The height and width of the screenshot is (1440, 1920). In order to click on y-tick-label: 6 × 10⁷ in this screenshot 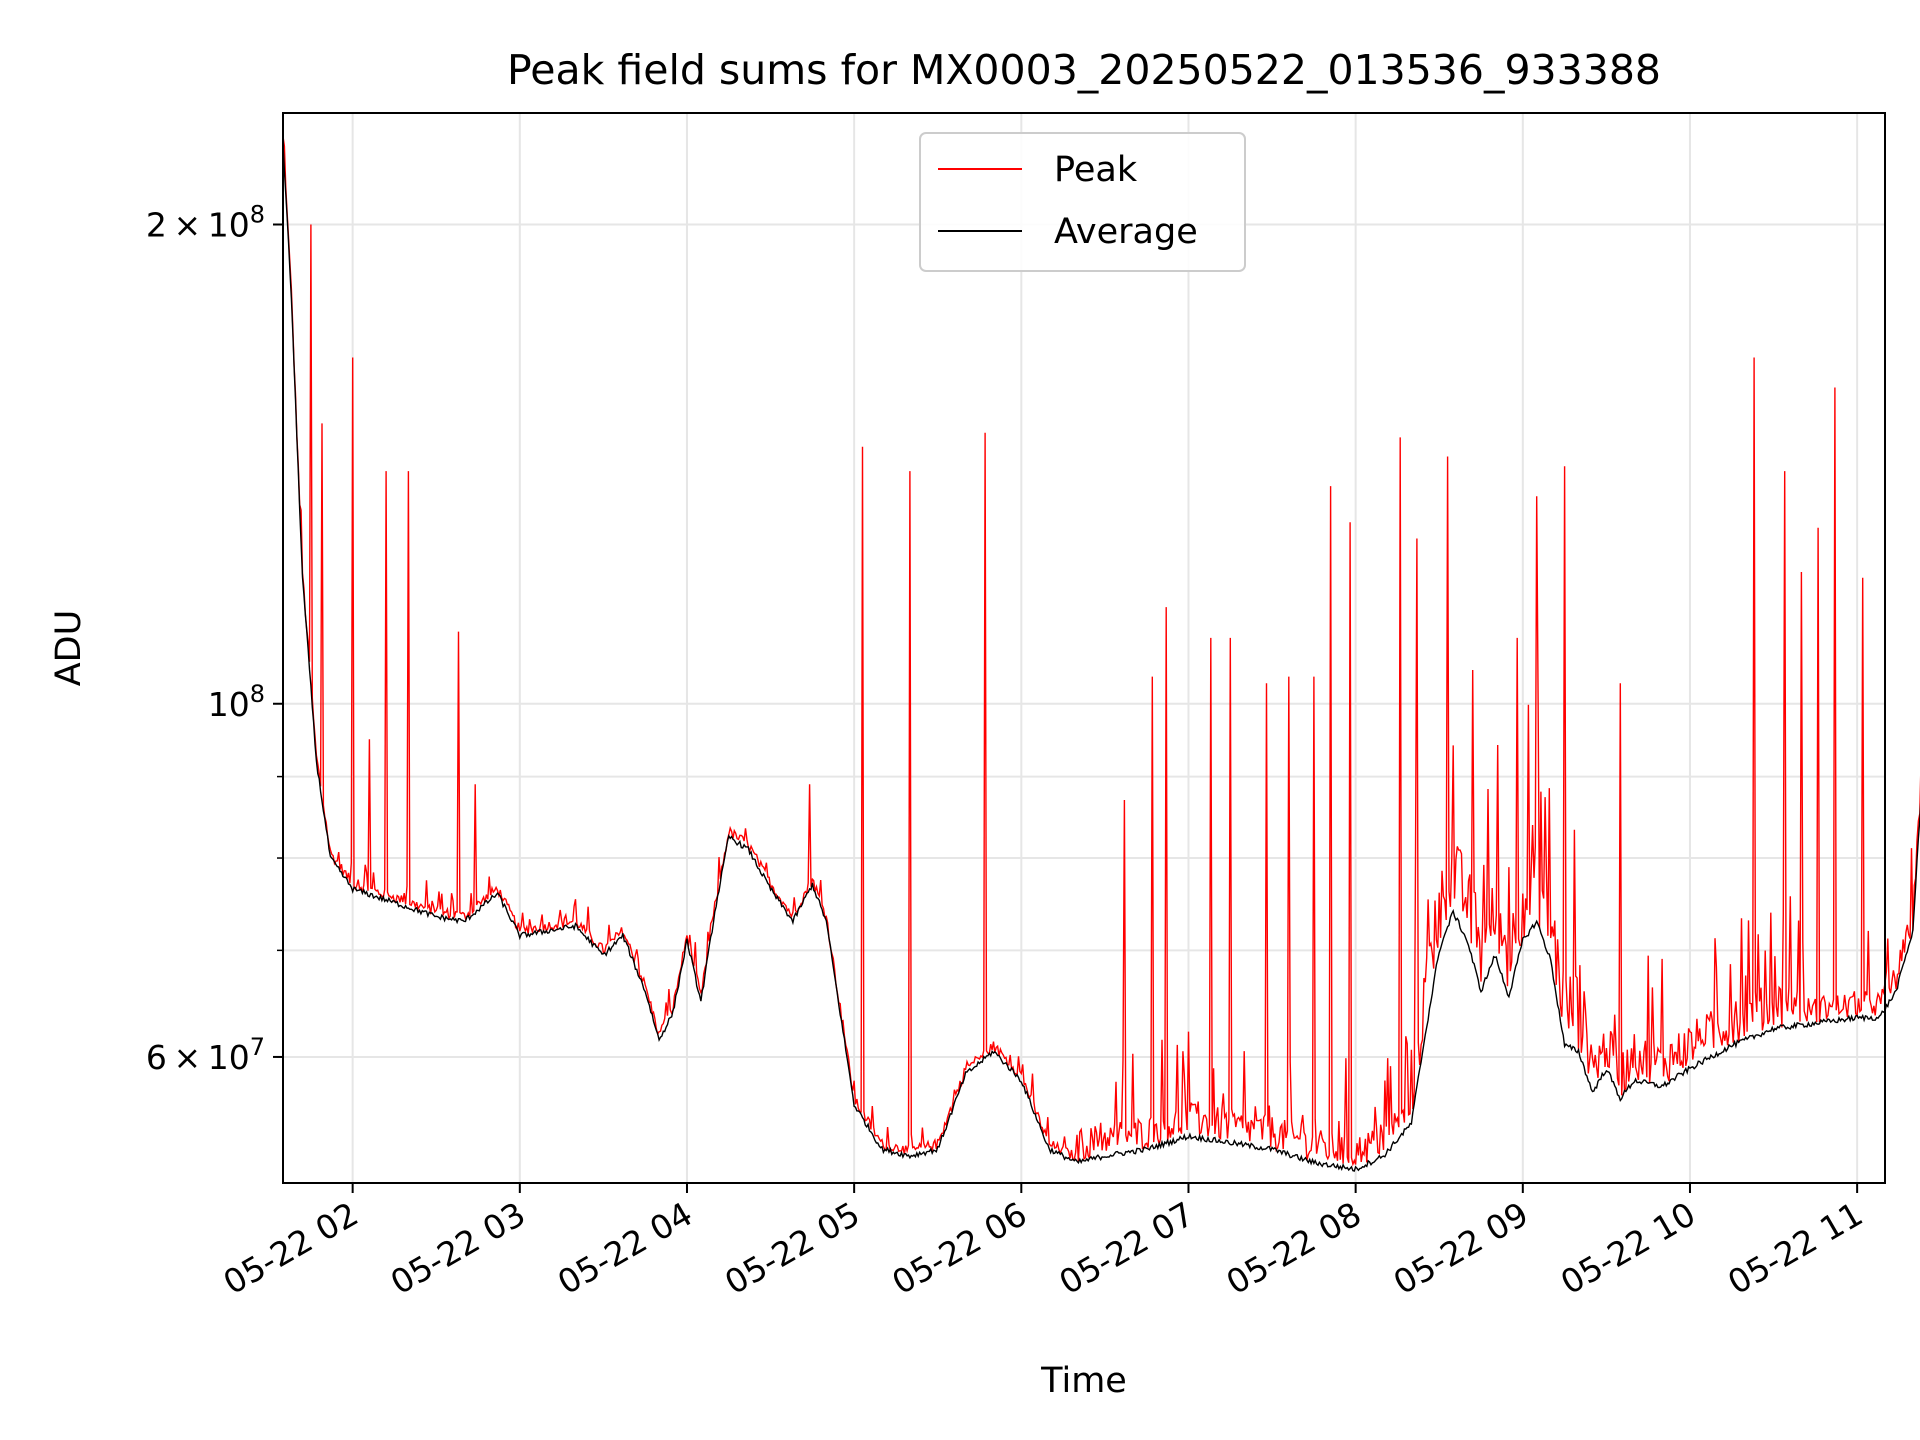, I will do `click(205, 1055)`.